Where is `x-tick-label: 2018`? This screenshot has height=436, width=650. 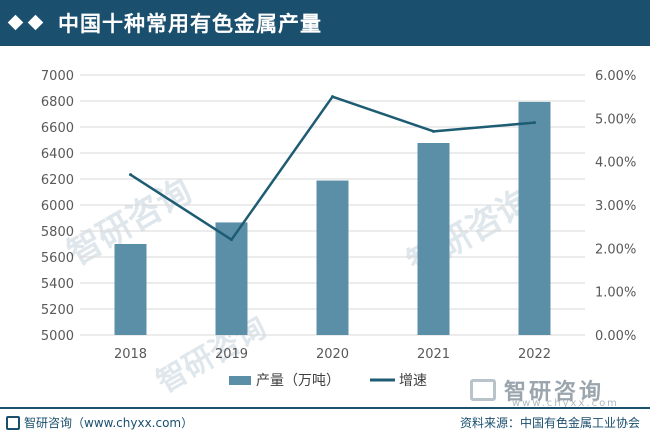
x-tick-label: 2018 is located at coordinates (130, 354).